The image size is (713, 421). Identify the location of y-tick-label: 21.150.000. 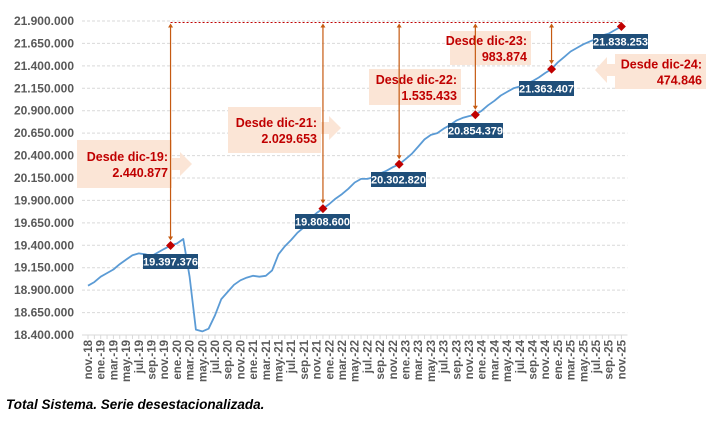
(44, 88).